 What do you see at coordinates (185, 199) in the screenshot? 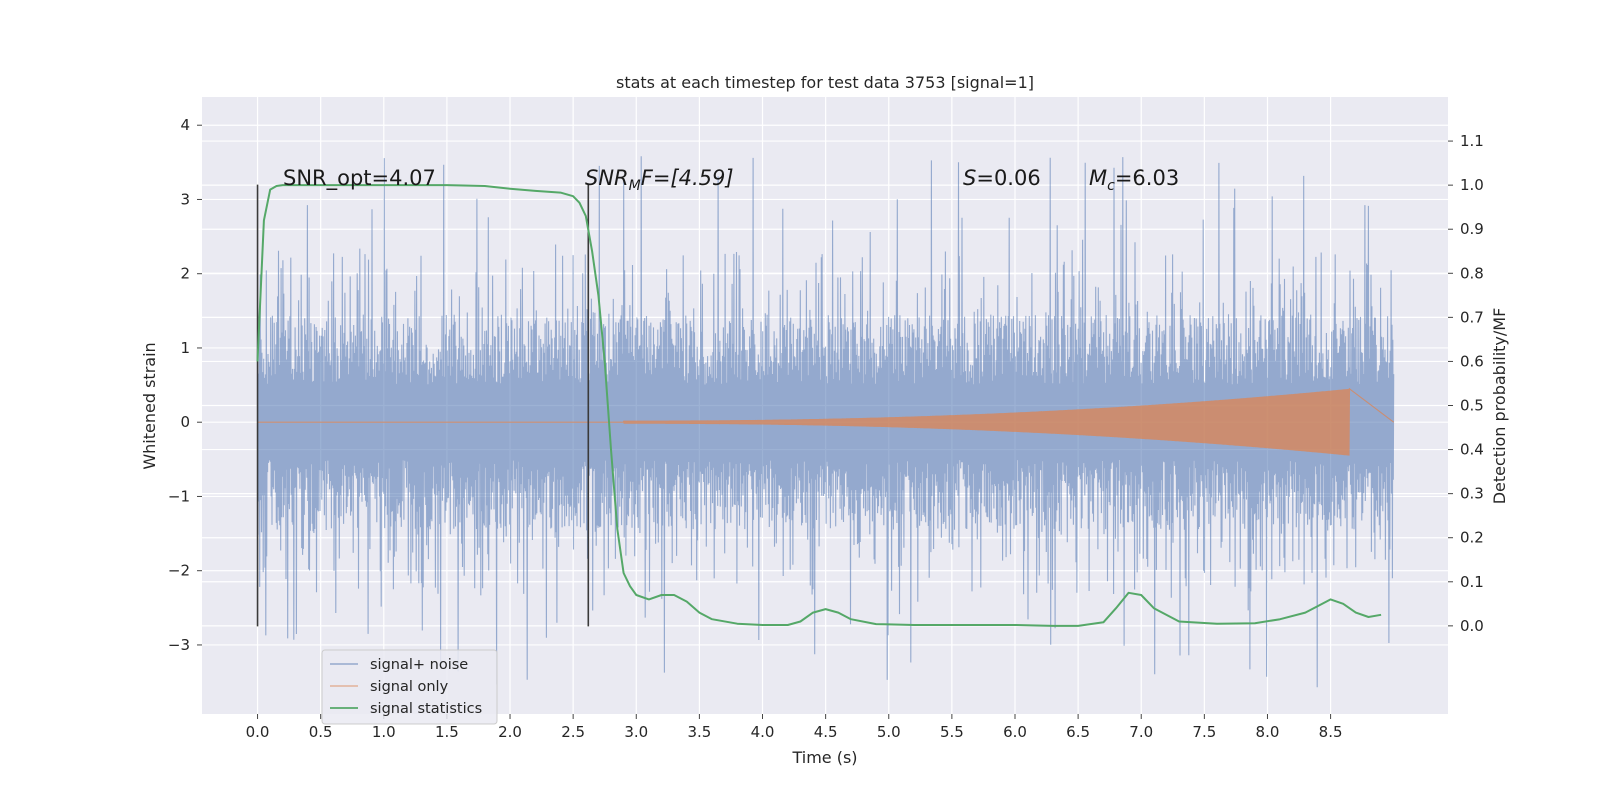
I see `y-left-tick-label: 3` at bounding box center [185, 199].